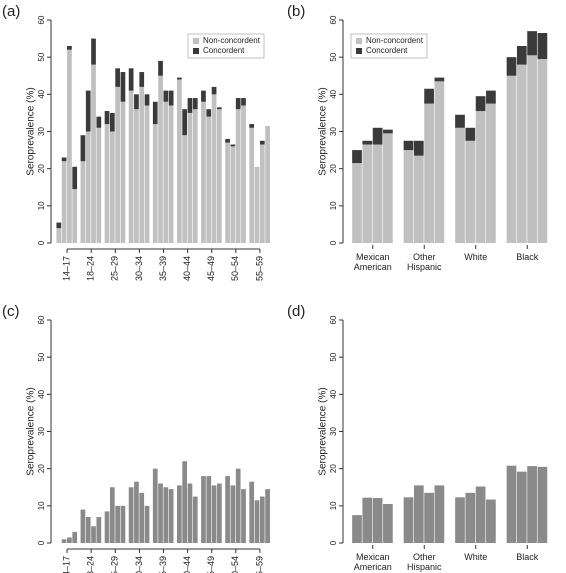 The image size is (566, 573). I want to click on y-tick-label: 20, so click(333, 468).